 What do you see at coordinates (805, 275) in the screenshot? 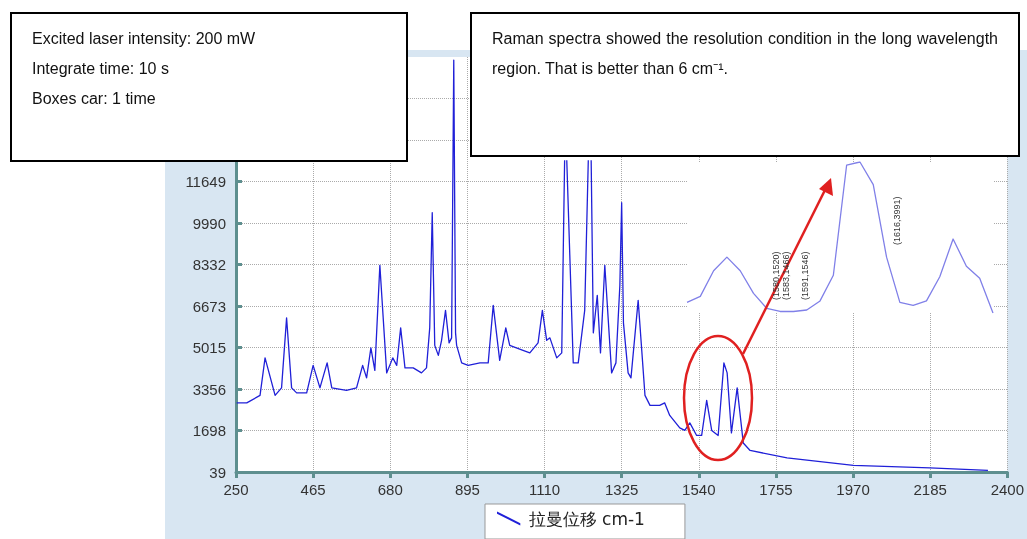
I see `annotation: (1591,1546)` at bounding box center [805, 275].